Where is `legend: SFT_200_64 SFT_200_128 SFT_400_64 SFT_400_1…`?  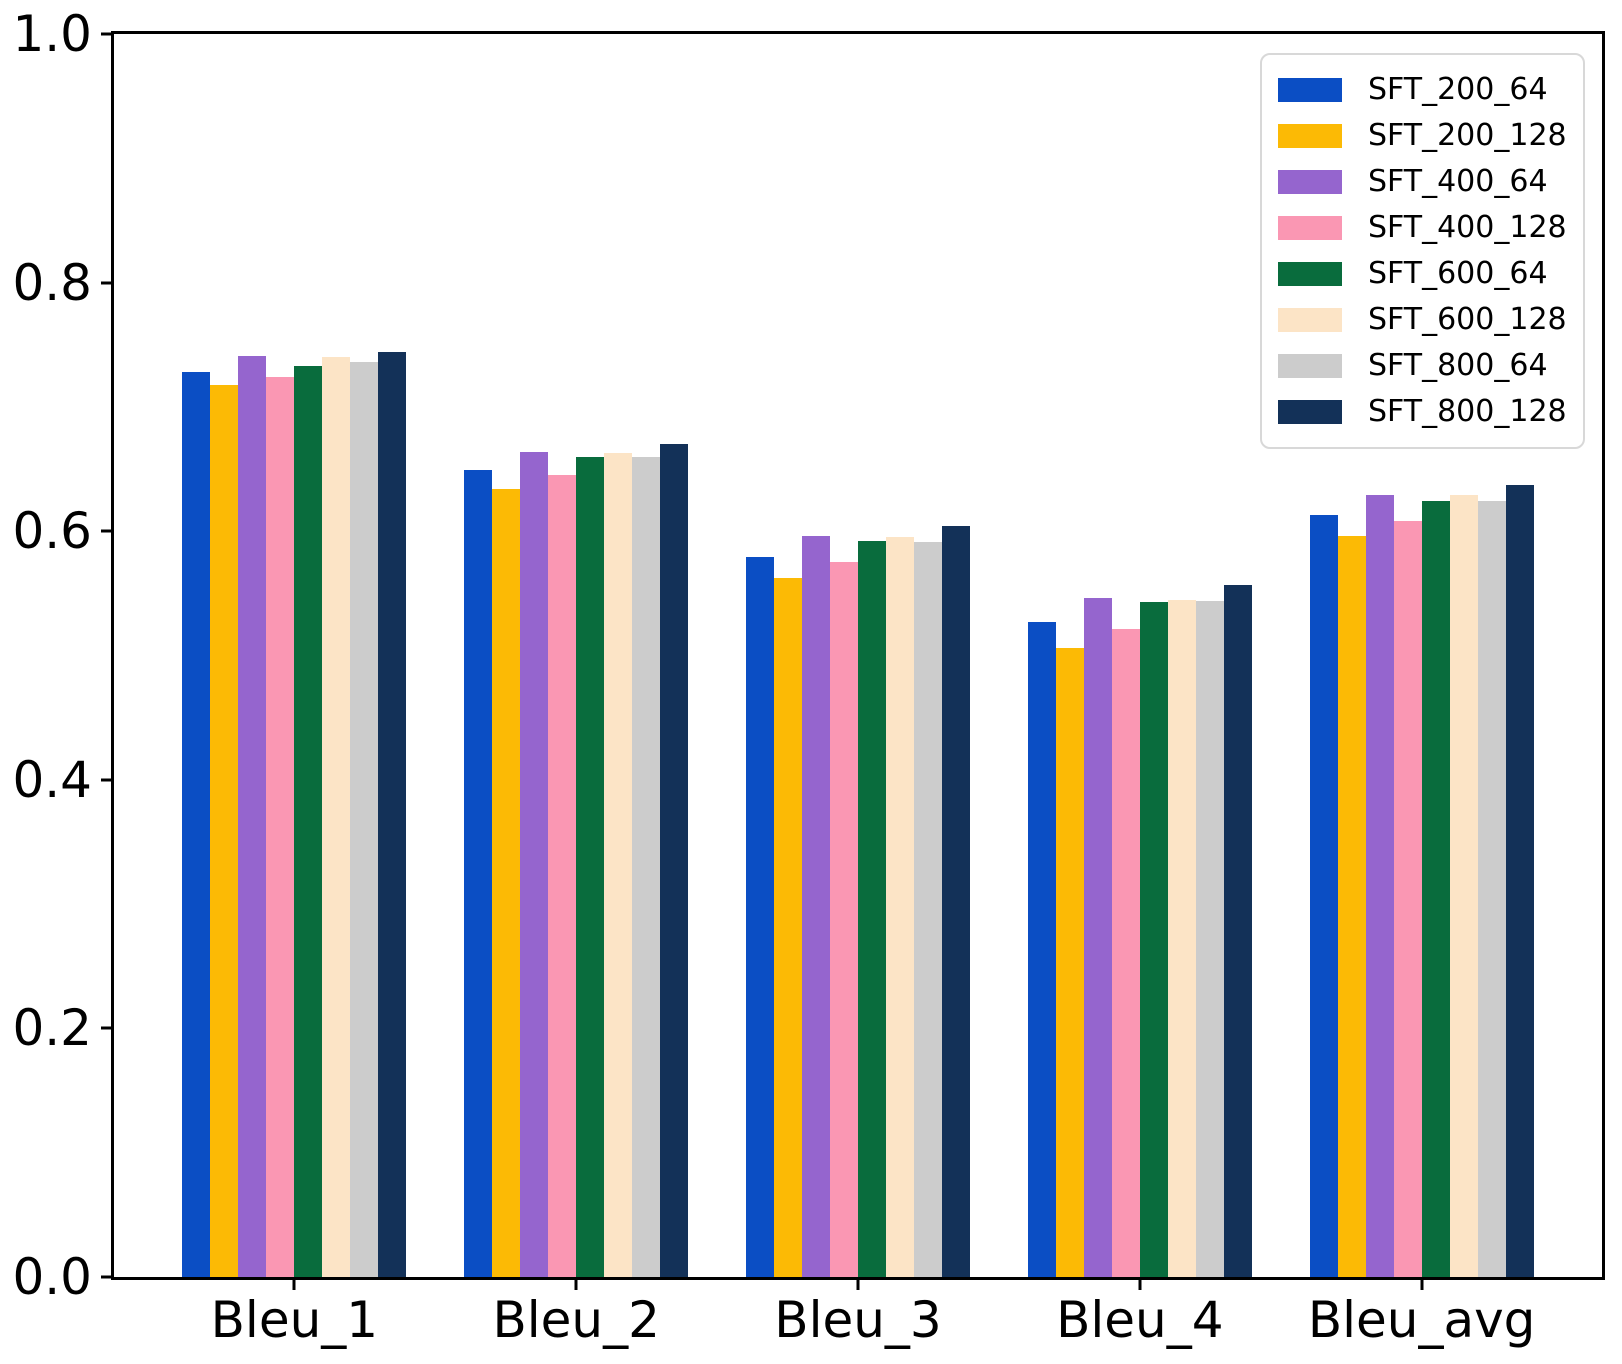
legend: SFT_200_64 SFT_200_128 SFT_400_64 SFT_400_1… is located at coordinates (1422, 251).